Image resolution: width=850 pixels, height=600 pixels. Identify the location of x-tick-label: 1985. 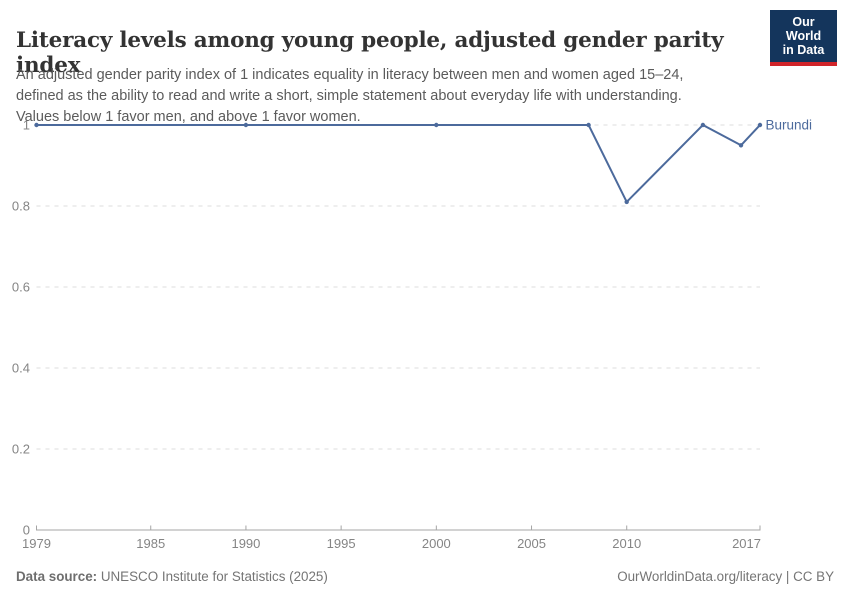
(150, 543).